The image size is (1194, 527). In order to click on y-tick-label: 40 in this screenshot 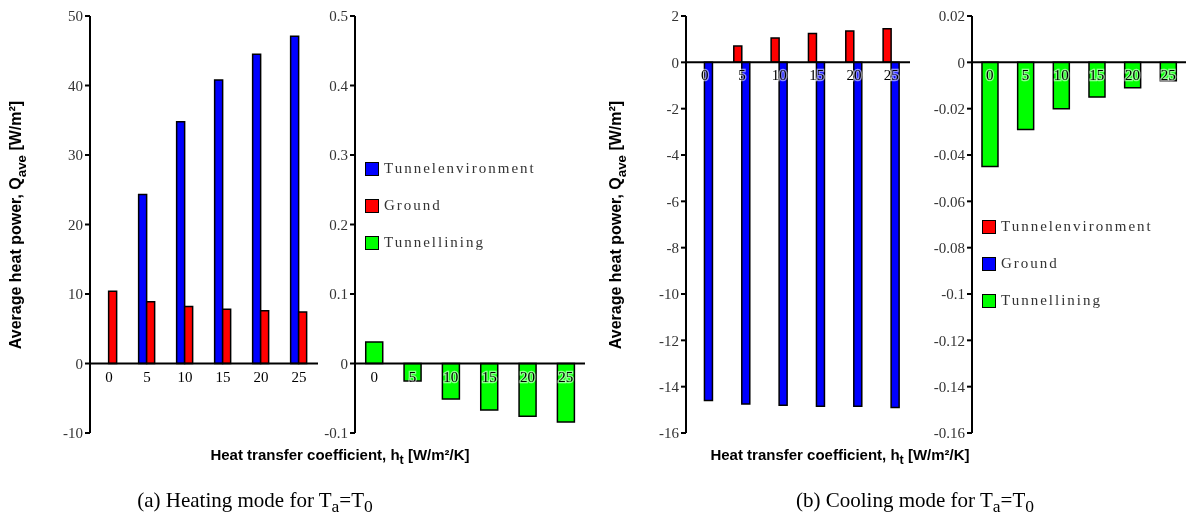, I will do `click(75, 85)`.